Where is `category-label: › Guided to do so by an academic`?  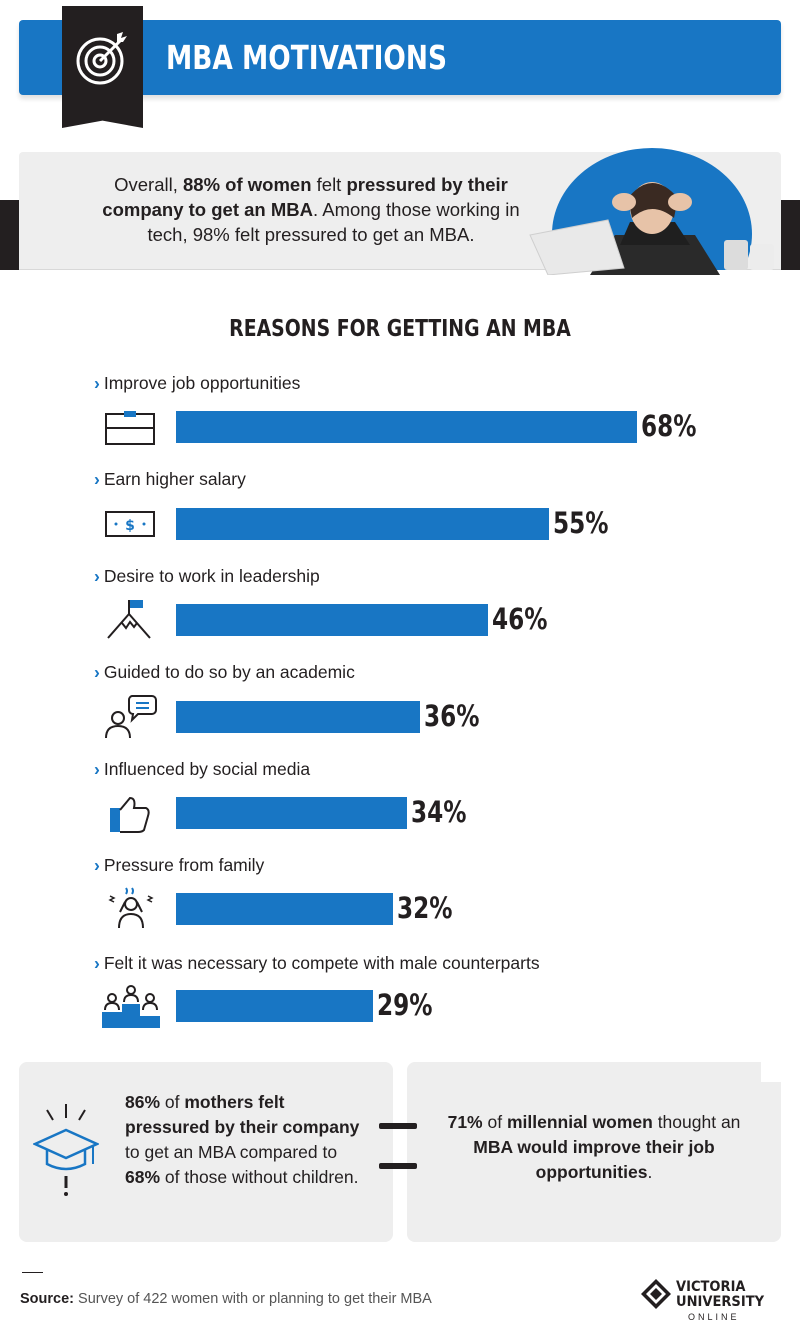 category-label: › Guided to do so by an academic is located at coordinates (224, 672).